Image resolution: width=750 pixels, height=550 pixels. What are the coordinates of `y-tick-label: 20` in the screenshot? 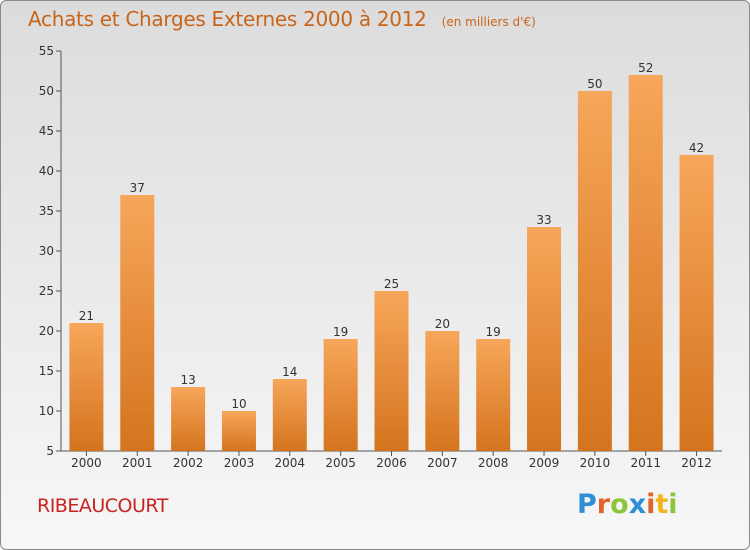 It's located at (46, 331).